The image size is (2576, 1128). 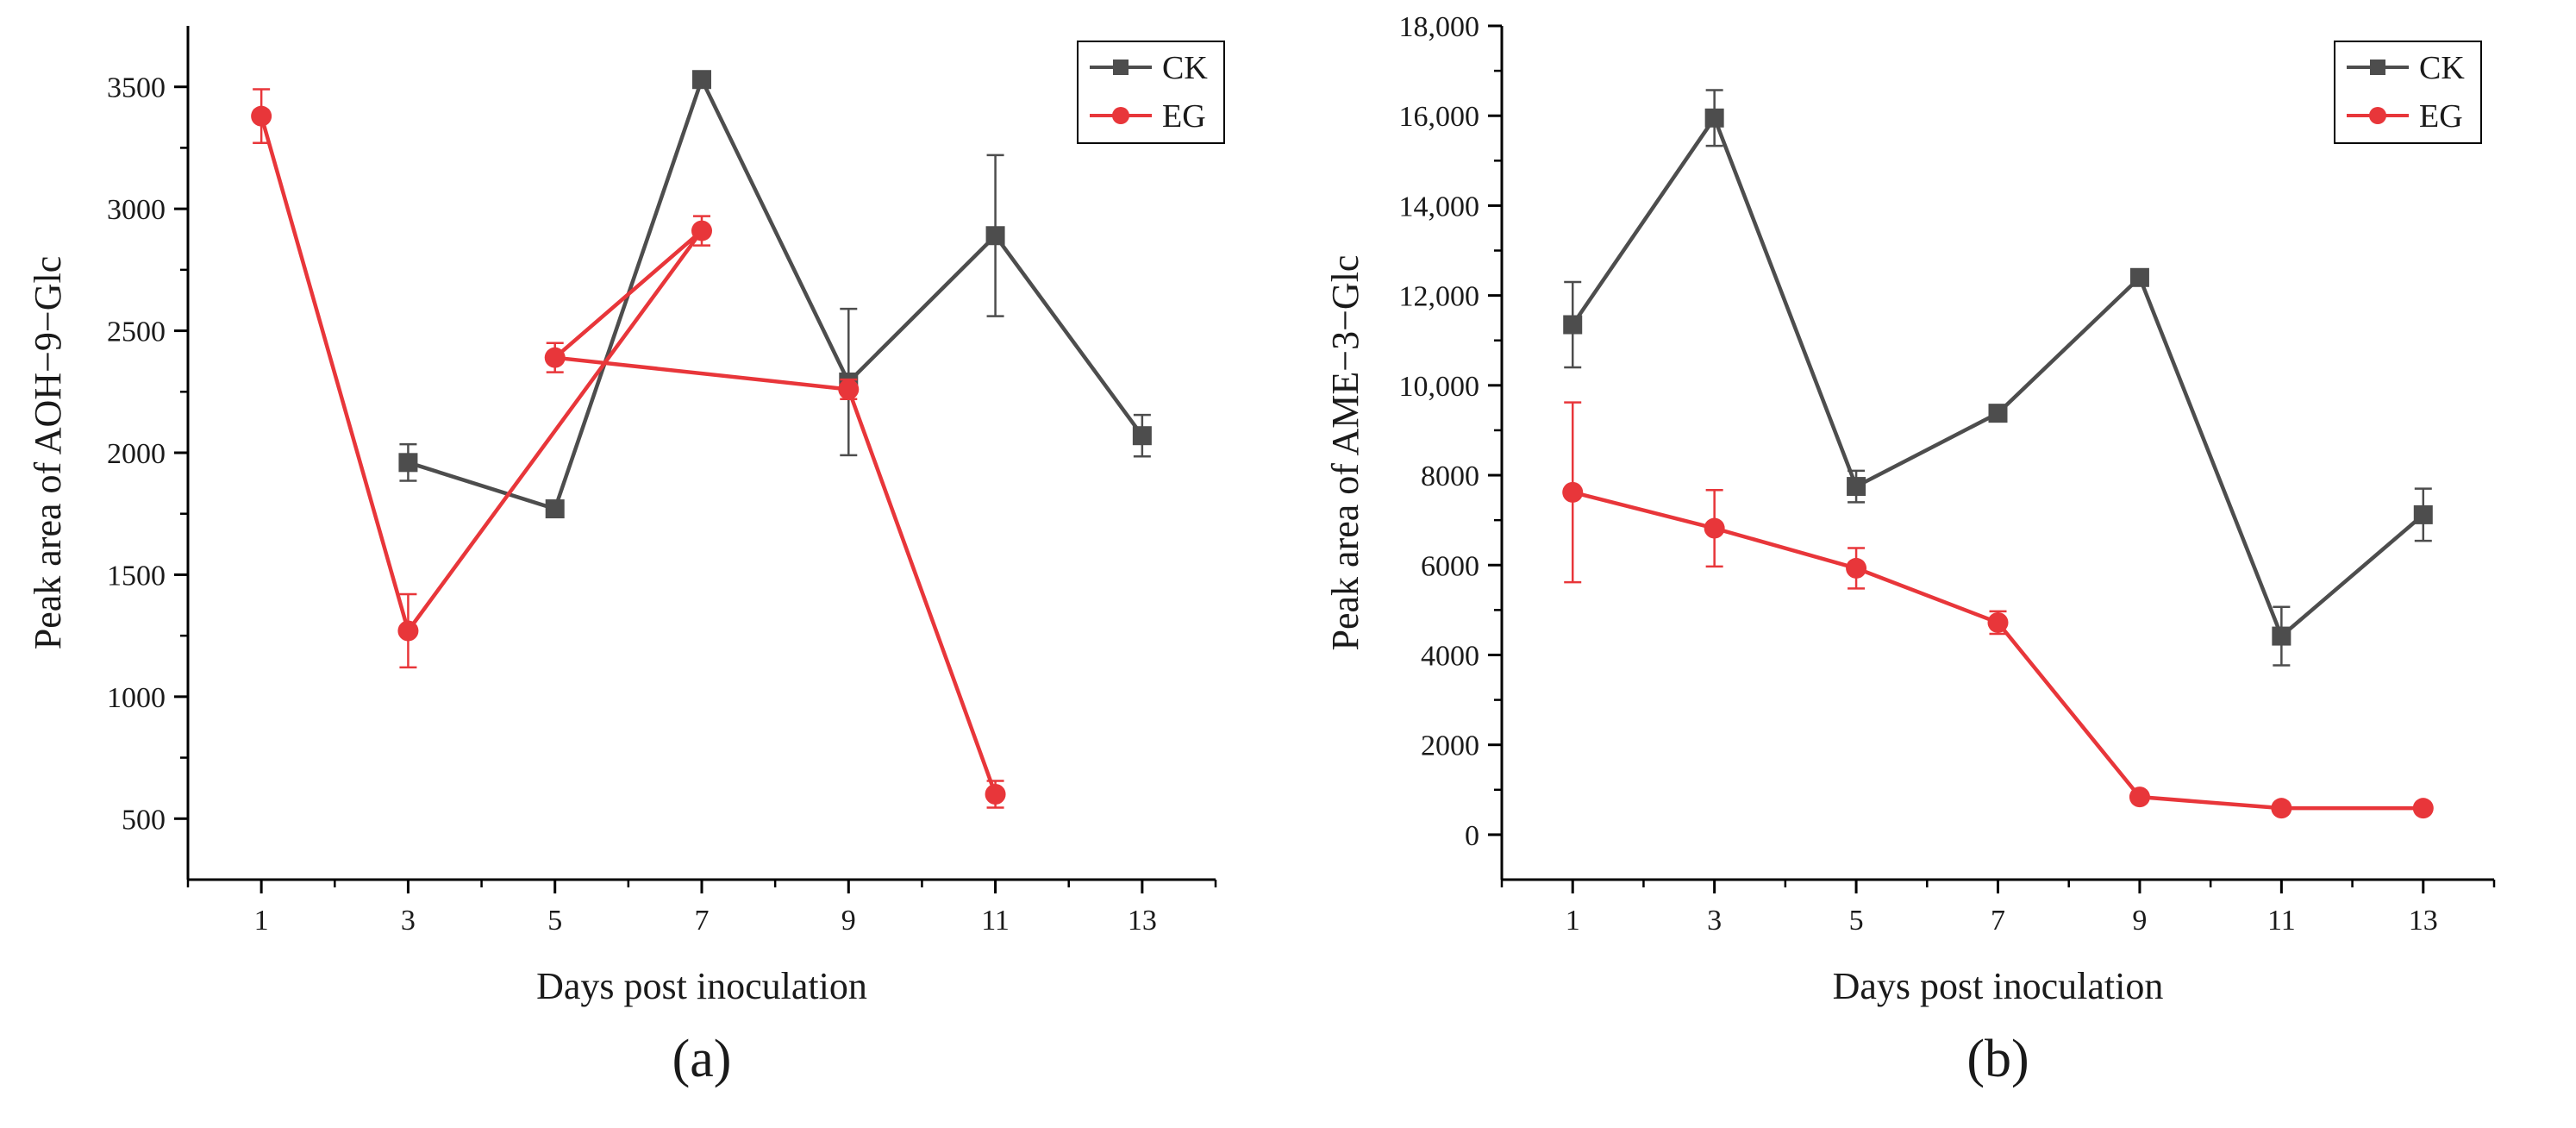 What do you see at coordinates (136, 576) in the screenshot?
I see `y-tick-label: 1500` at bounding box center [136, 576].